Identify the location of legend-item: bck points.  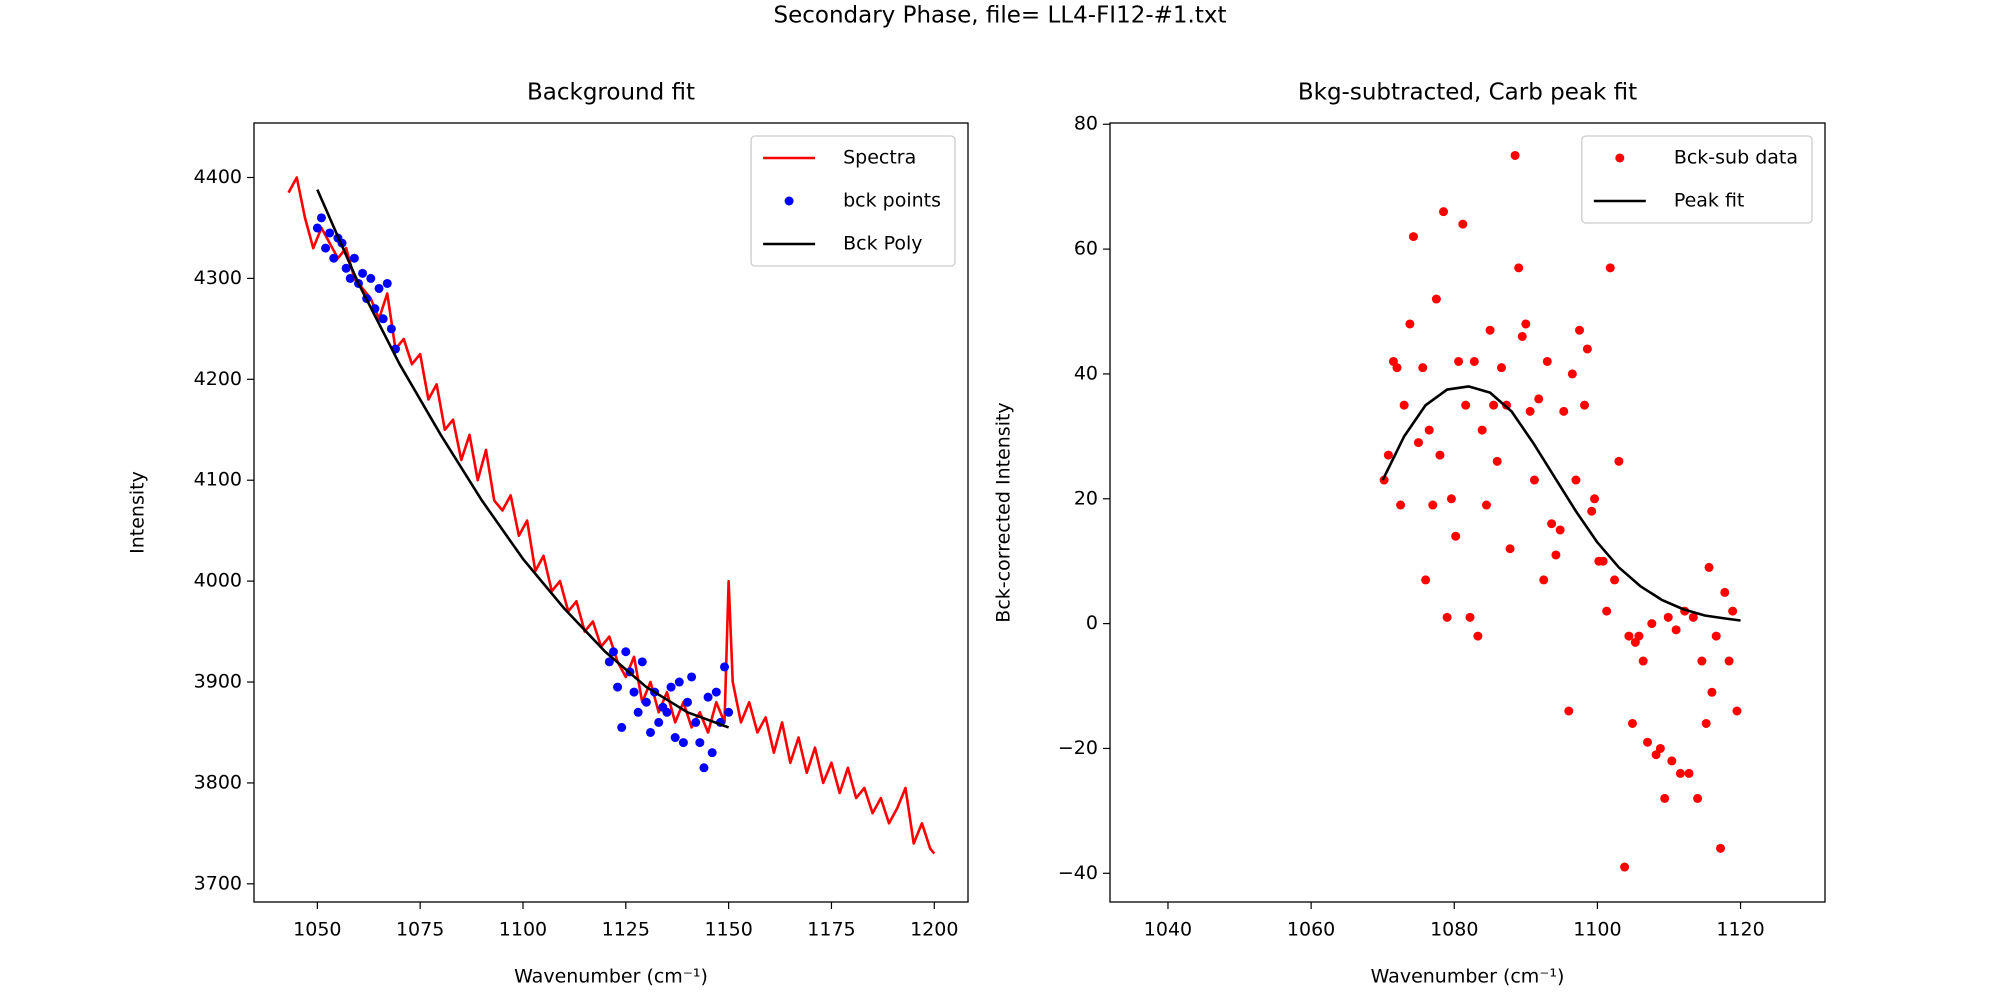
(862, 201).